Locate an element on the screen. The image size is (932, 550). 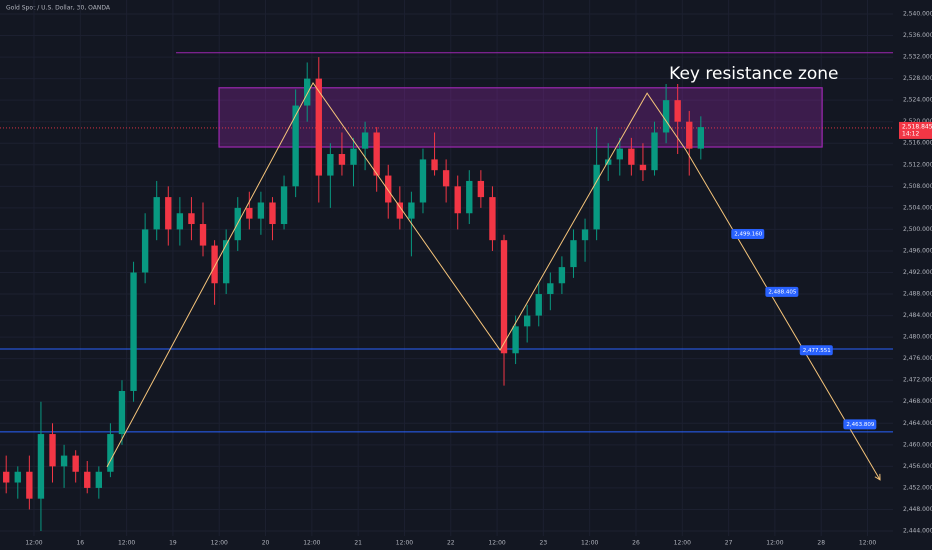
y-tick-label: 2,460.000 is located at coordinates (917, 444).